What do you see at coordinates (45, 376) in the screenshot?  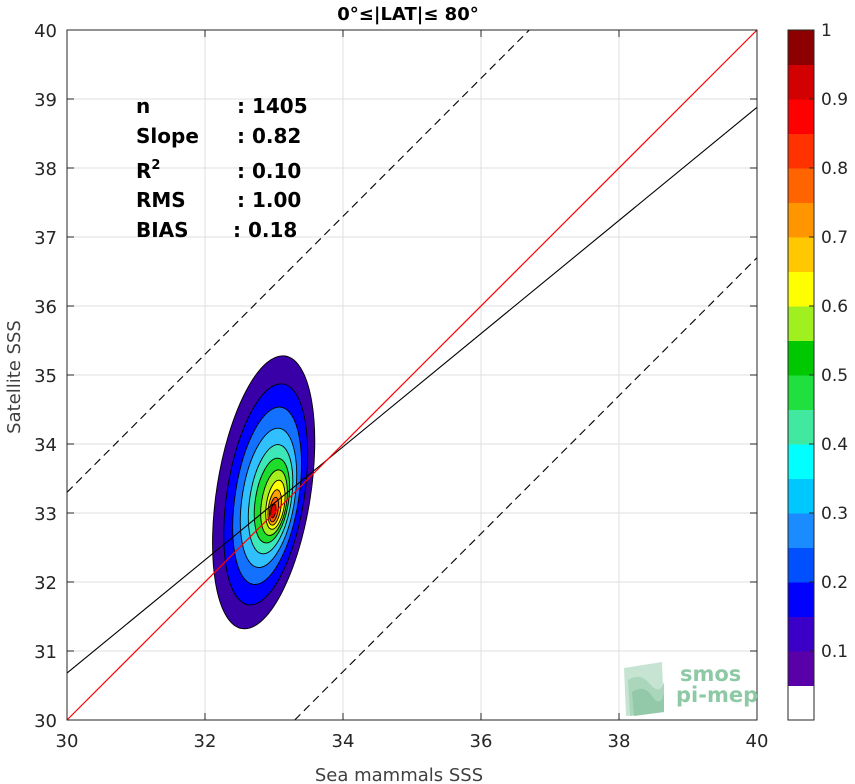 I see `y-tick-label: 35` at bounding box center [45, 376].